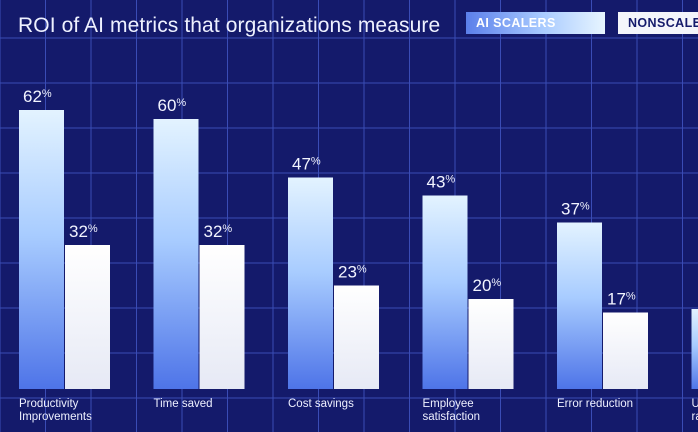  I want to click on category-label: satisfaction, so click(452, 417).